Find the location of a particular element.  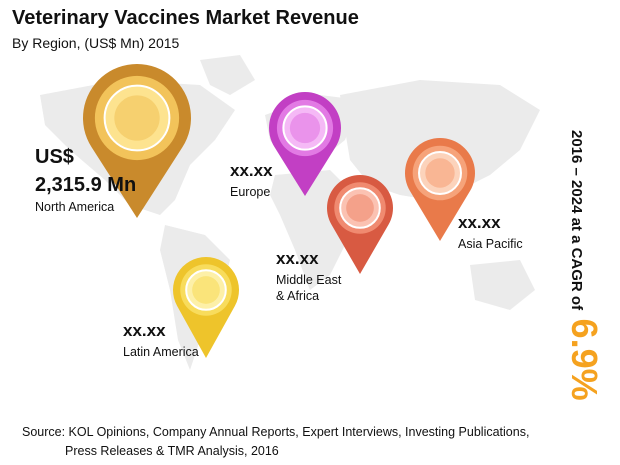

cagr-text: 2016 – 2024 at a CAGR of is located at coordinates (576, 220).